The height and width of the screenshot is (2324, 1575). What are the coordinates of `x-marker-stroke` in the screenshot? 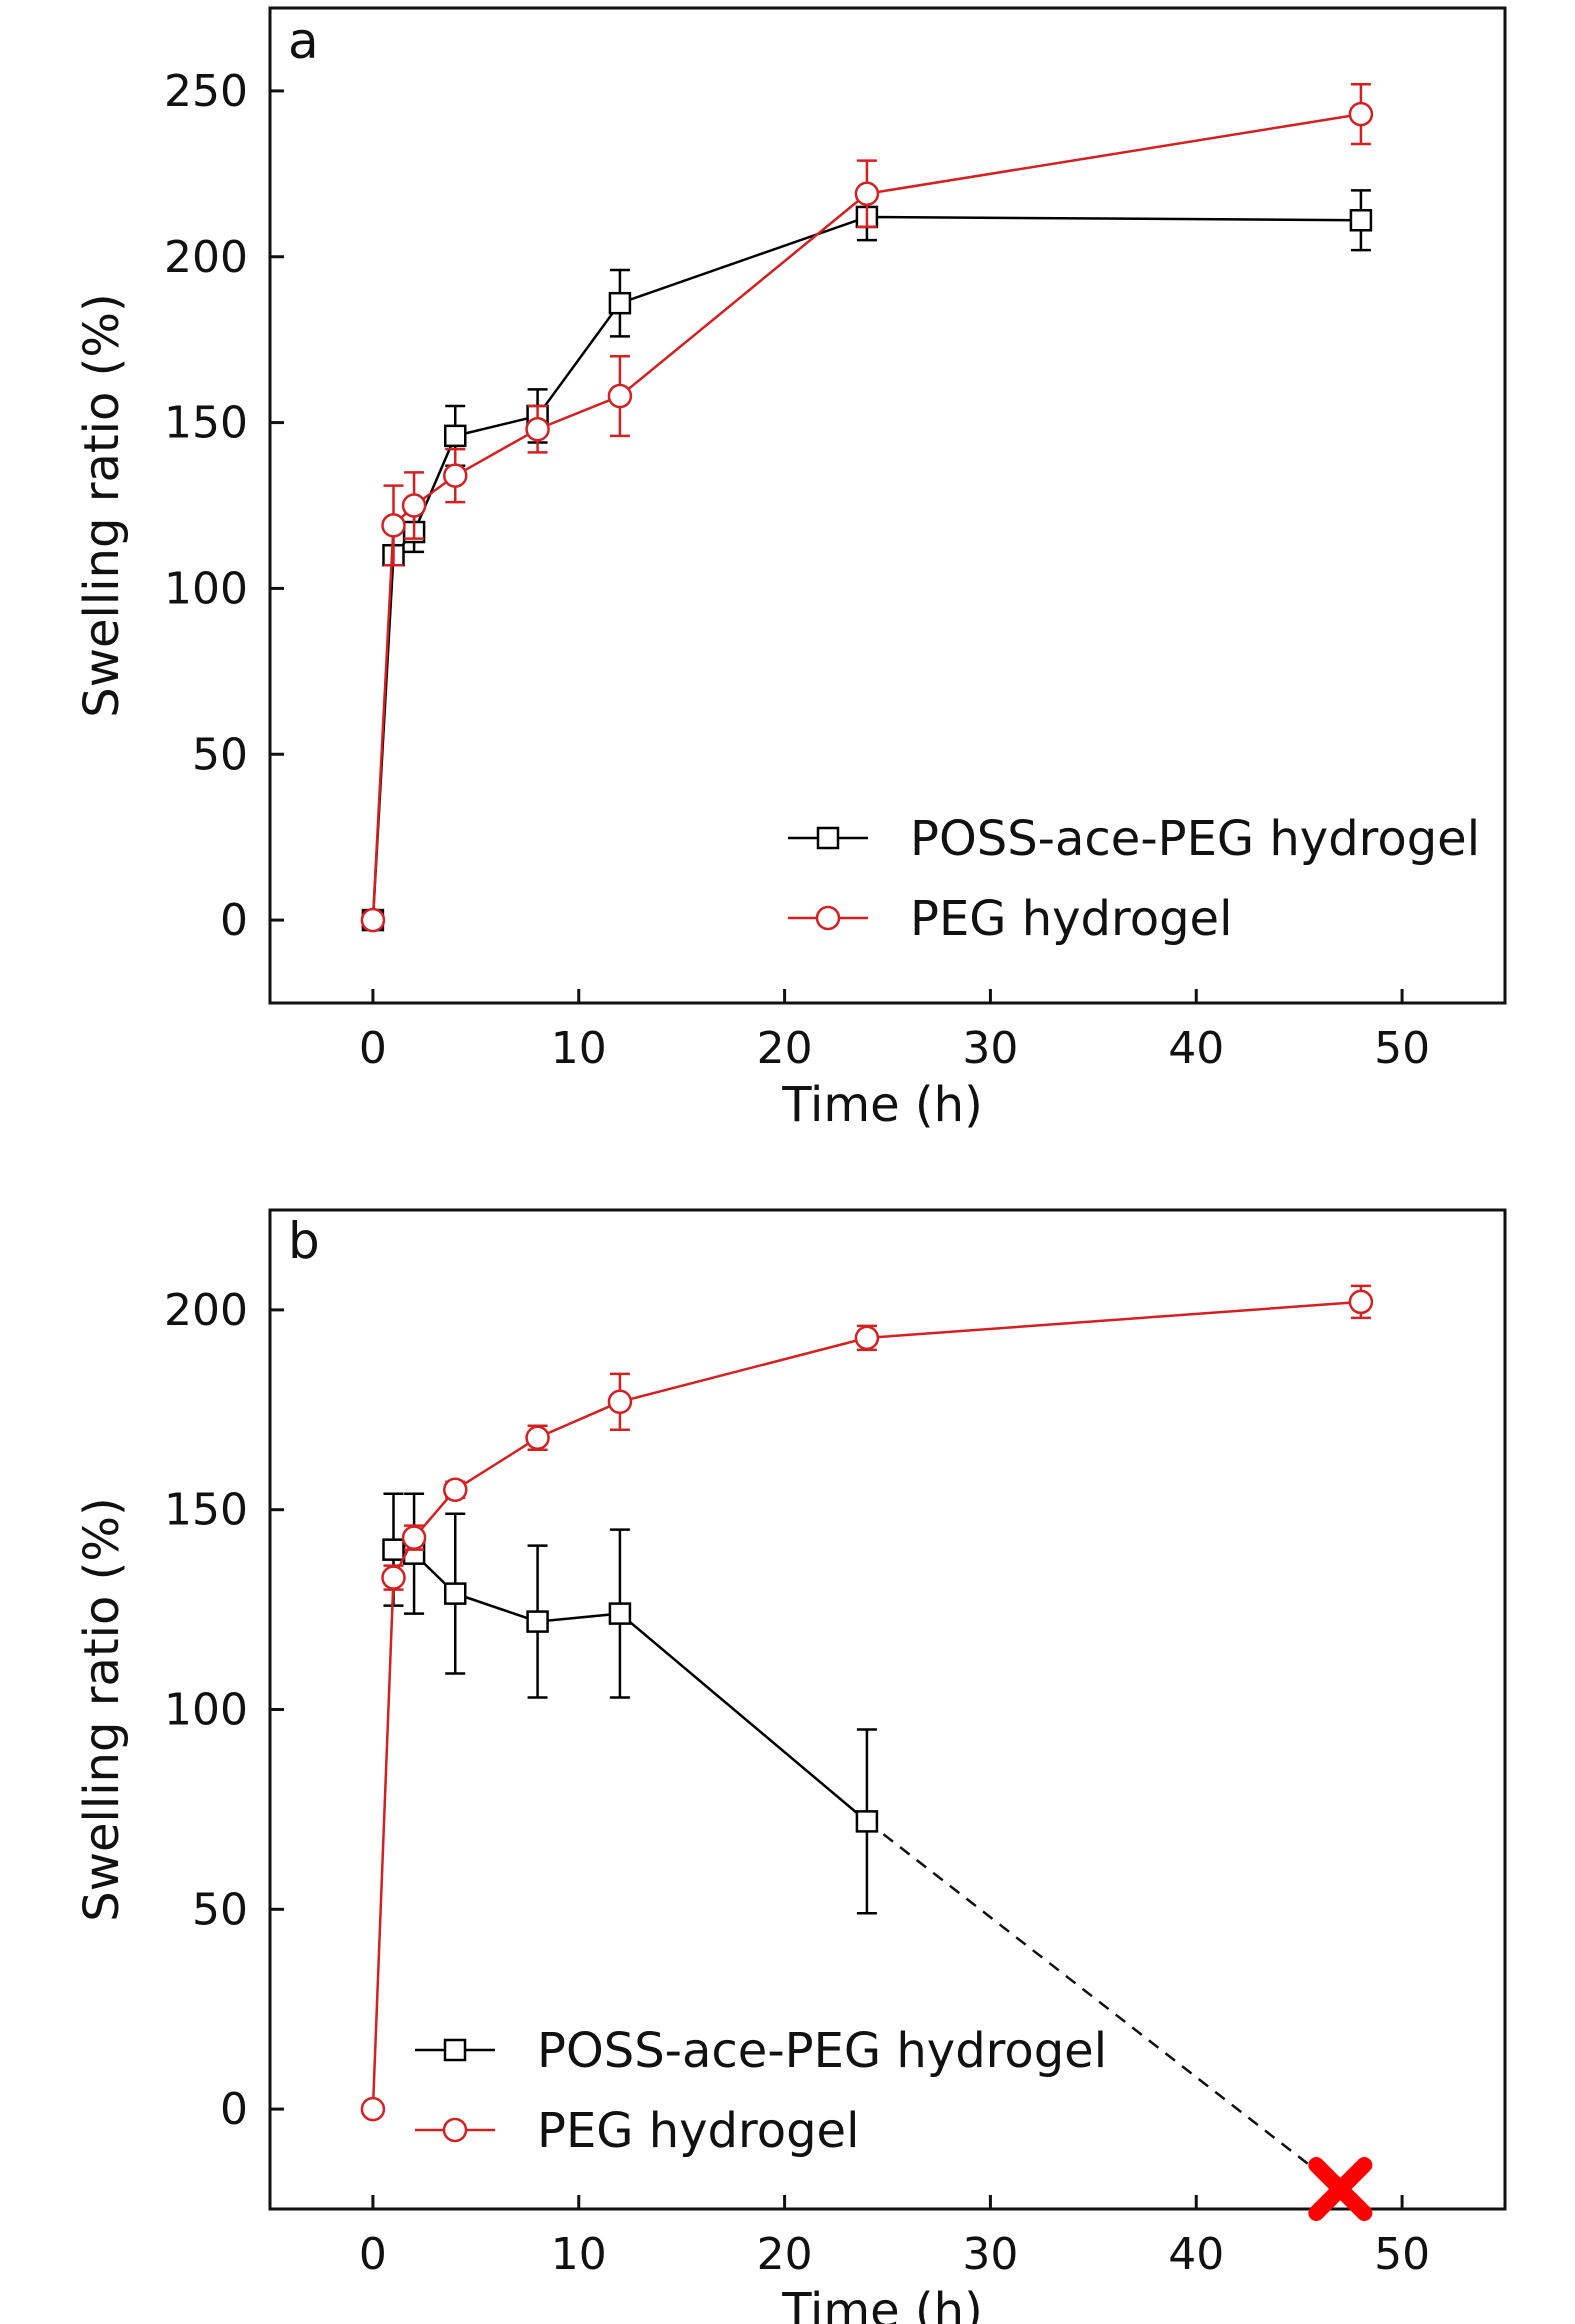 It's located at (1340, 2189).